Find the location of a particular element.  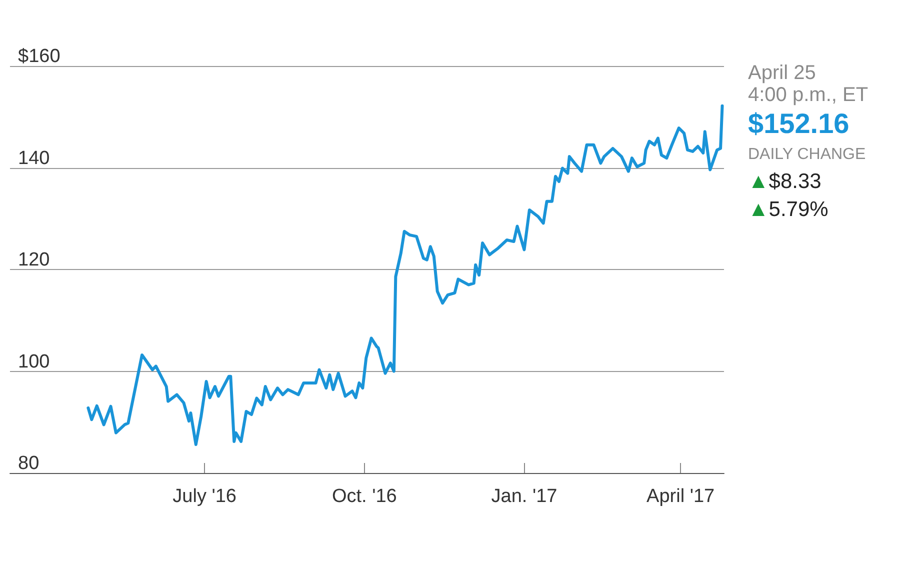

text: DAILY CHANGE is located at coordinates (807, 155).